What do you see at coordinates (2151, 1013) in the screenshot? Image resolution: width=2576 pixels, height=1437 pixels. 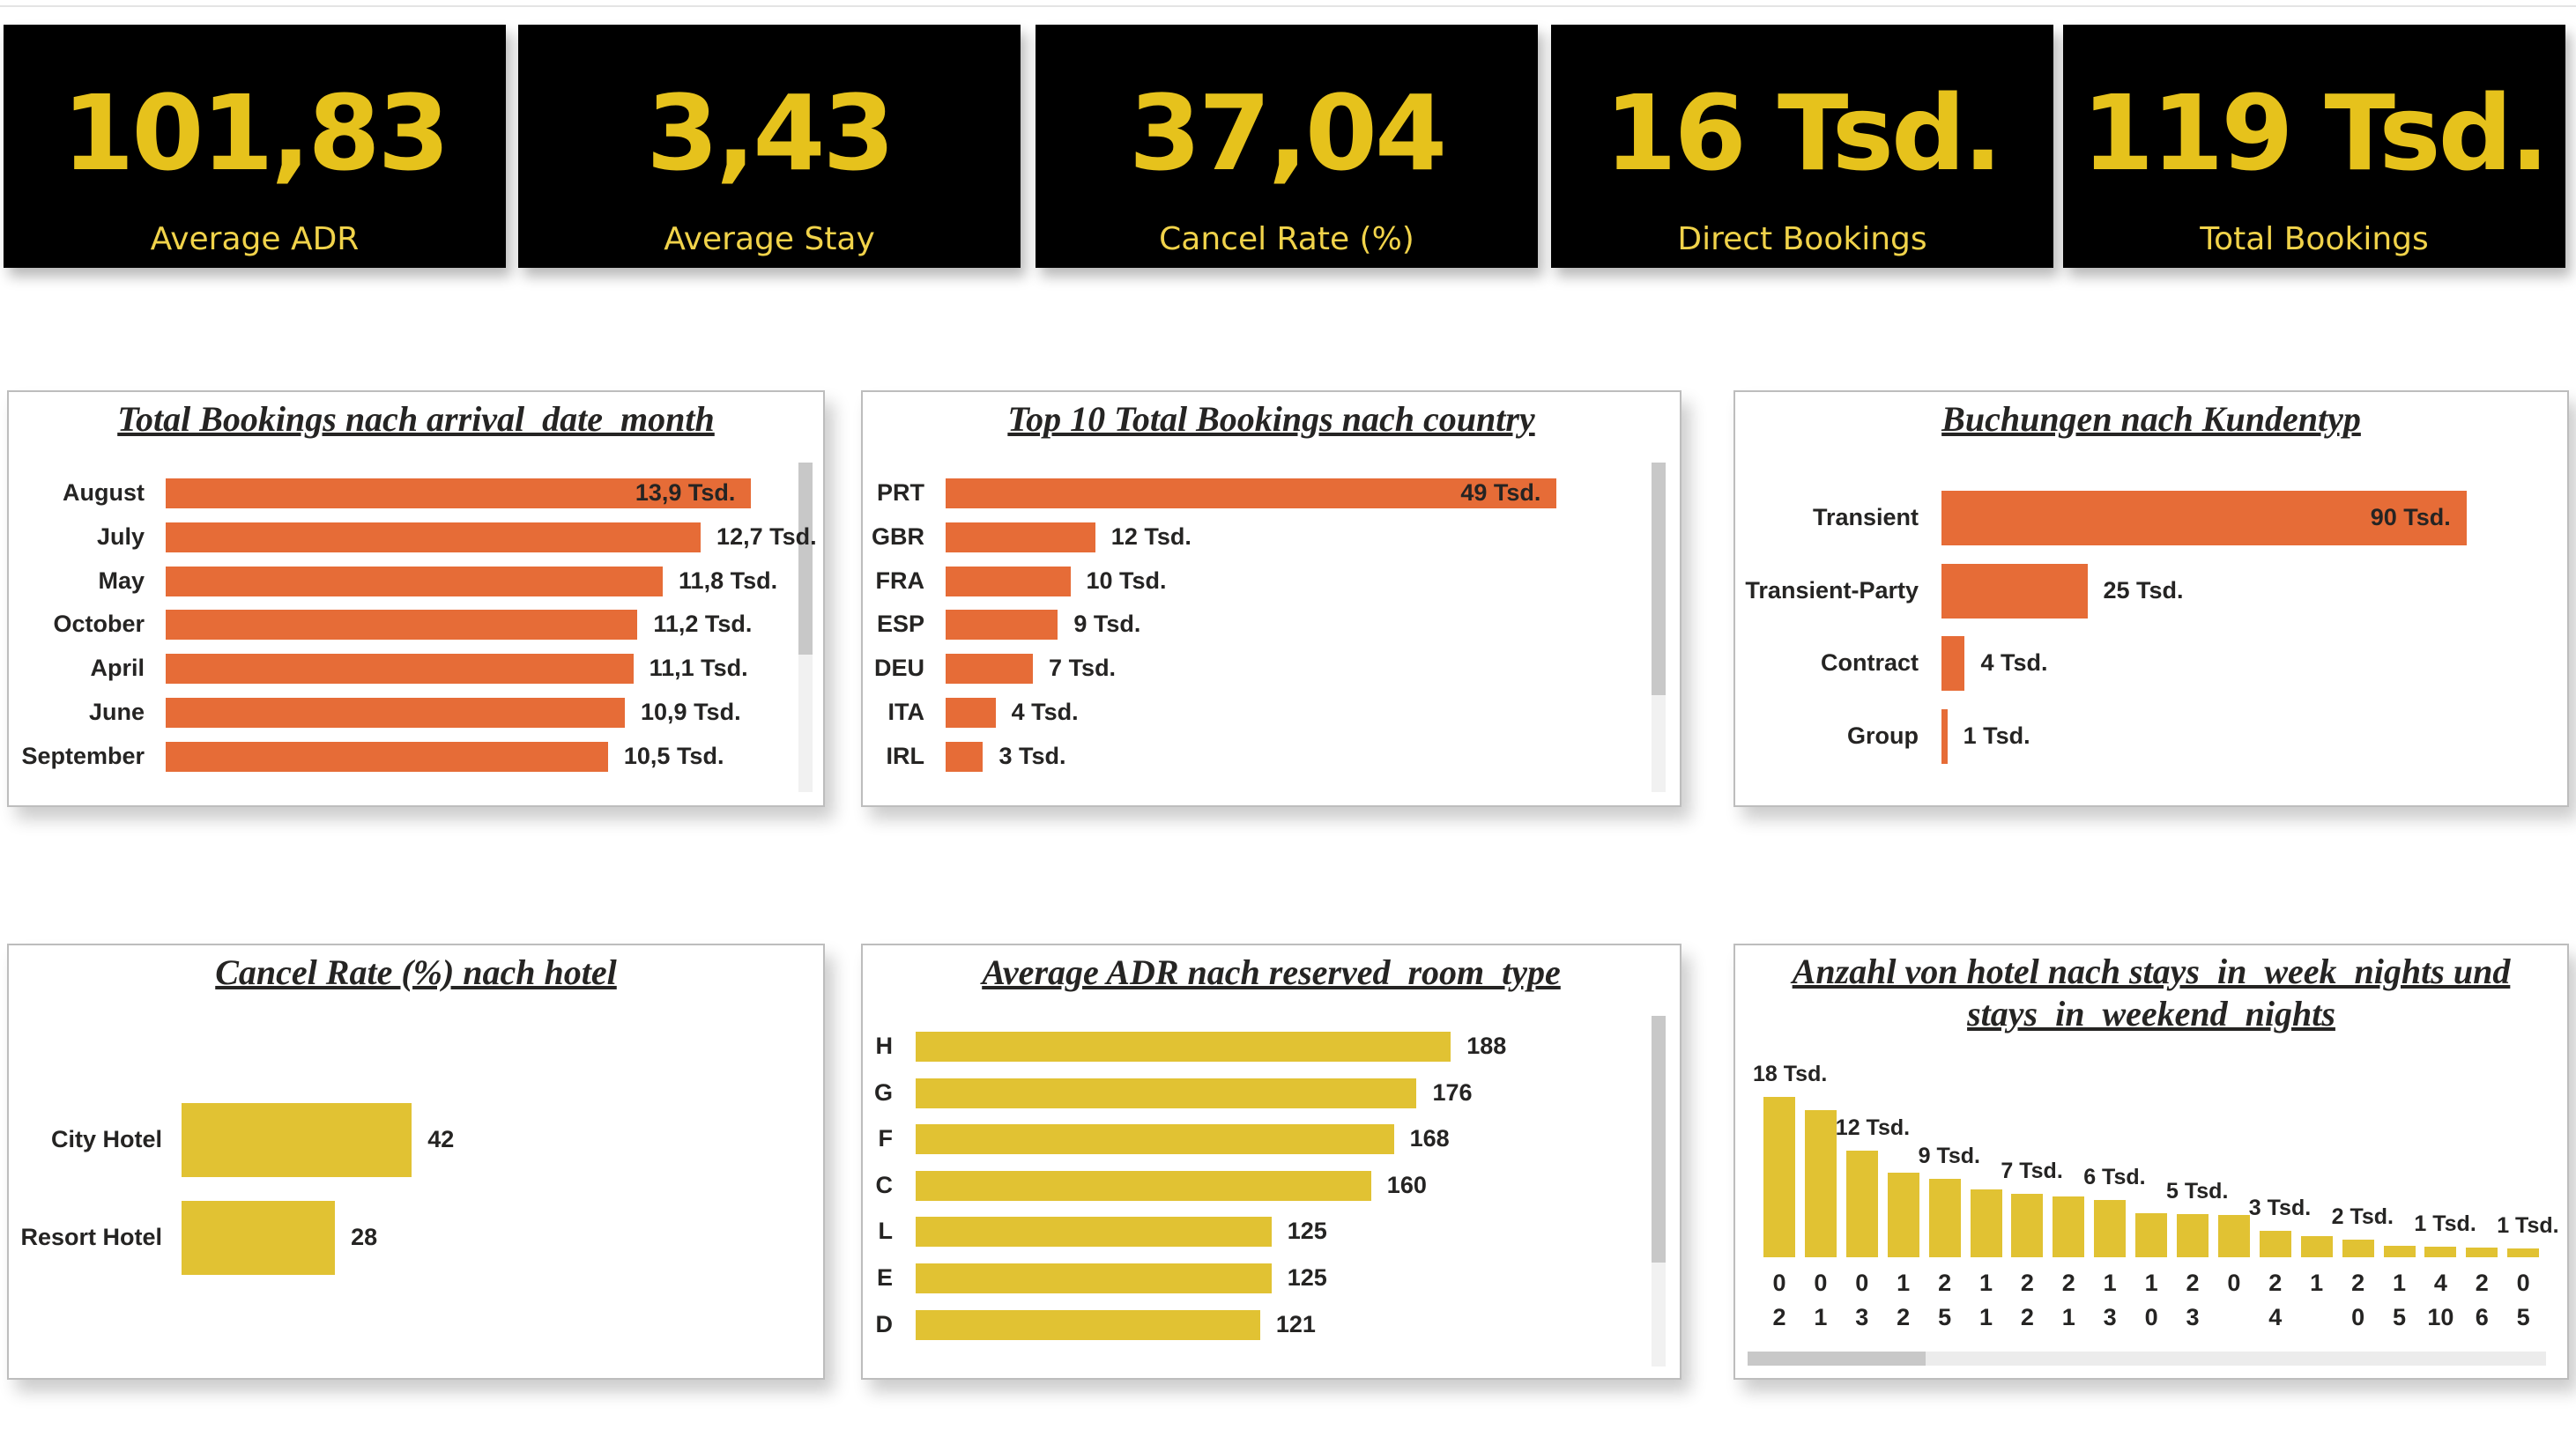 I see `chart-title-line-2: stays_in_weekend_nights` at bounding box center [2151, 1013].